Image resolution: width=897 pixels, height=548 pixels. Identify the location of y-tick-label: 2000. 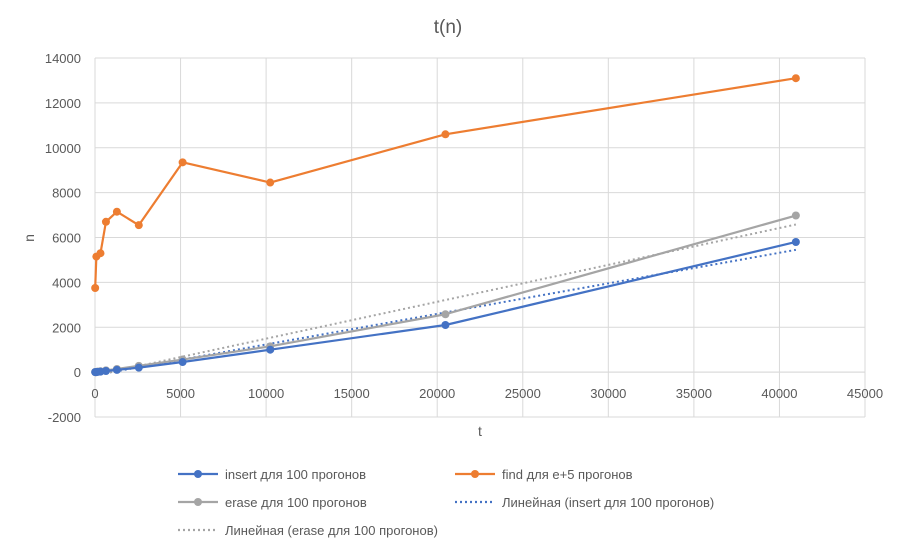
(66, 327).